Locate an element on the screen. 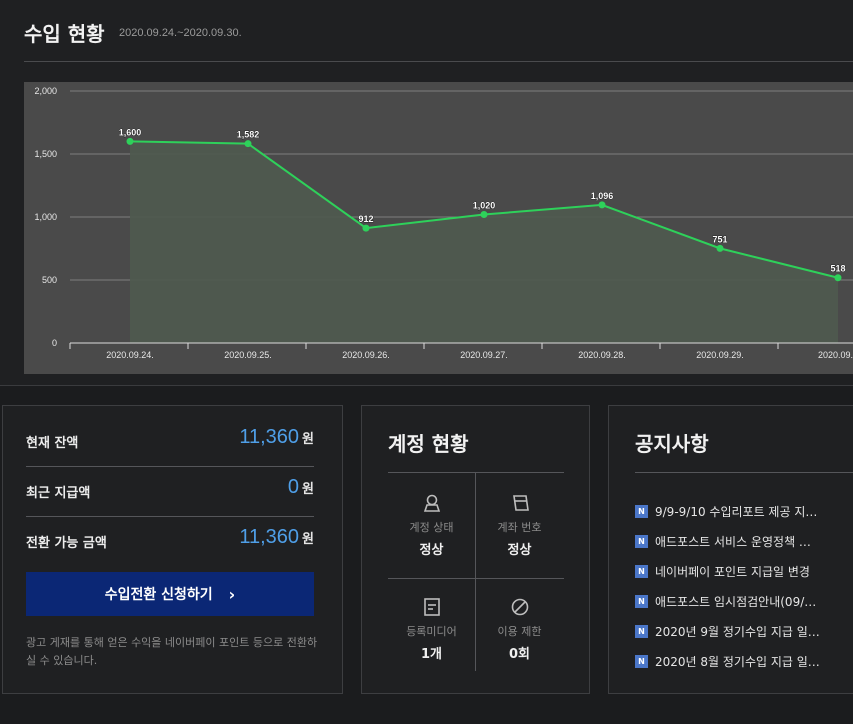 Image resolution: width=853 pixels, height=724 pixels. person-icon is located at coordinates (431, 503).